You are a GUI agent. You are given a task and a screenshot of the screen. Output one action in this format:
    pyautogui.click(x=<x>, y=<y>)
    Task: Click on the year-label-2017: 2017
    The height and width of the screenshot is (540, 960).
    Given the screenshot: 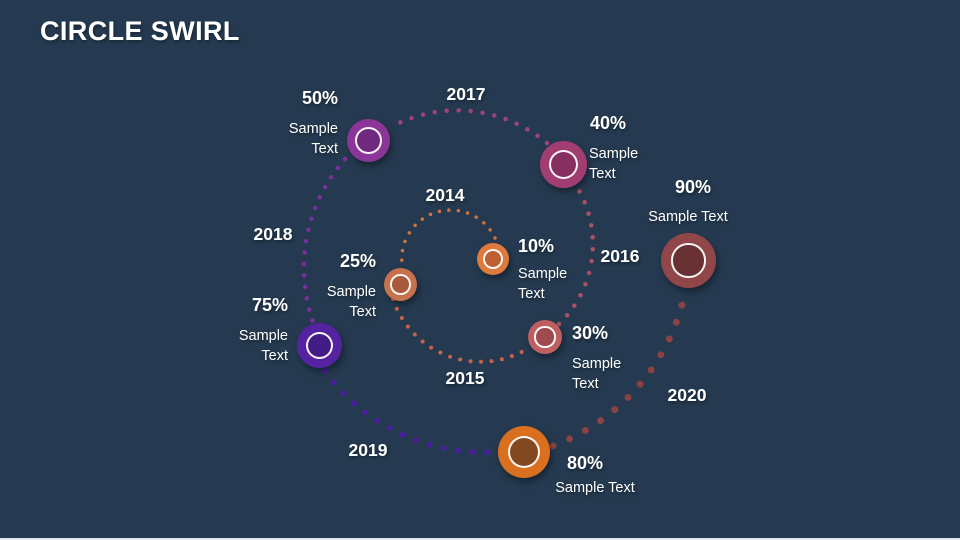 What is the action you would take?
    pyautogui.click(x=466, y=94)
    